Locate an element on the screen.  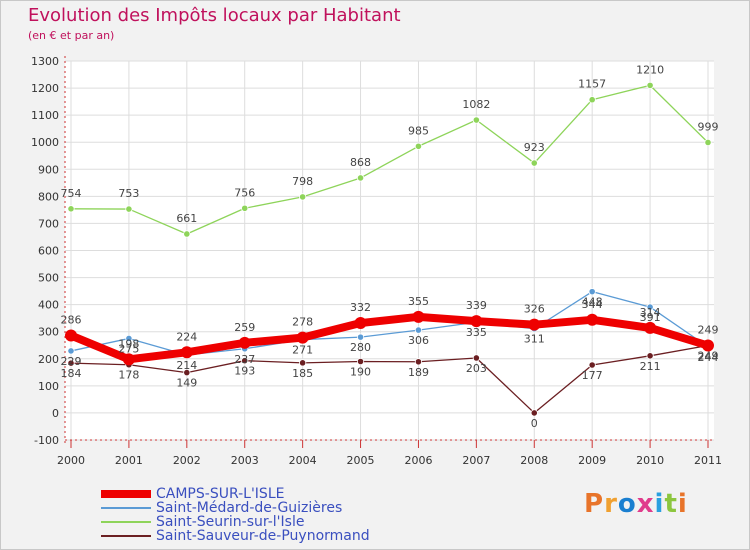
chart-title: Evolution des Impôts locaux par Habitant is located at coordinates (214, 15).